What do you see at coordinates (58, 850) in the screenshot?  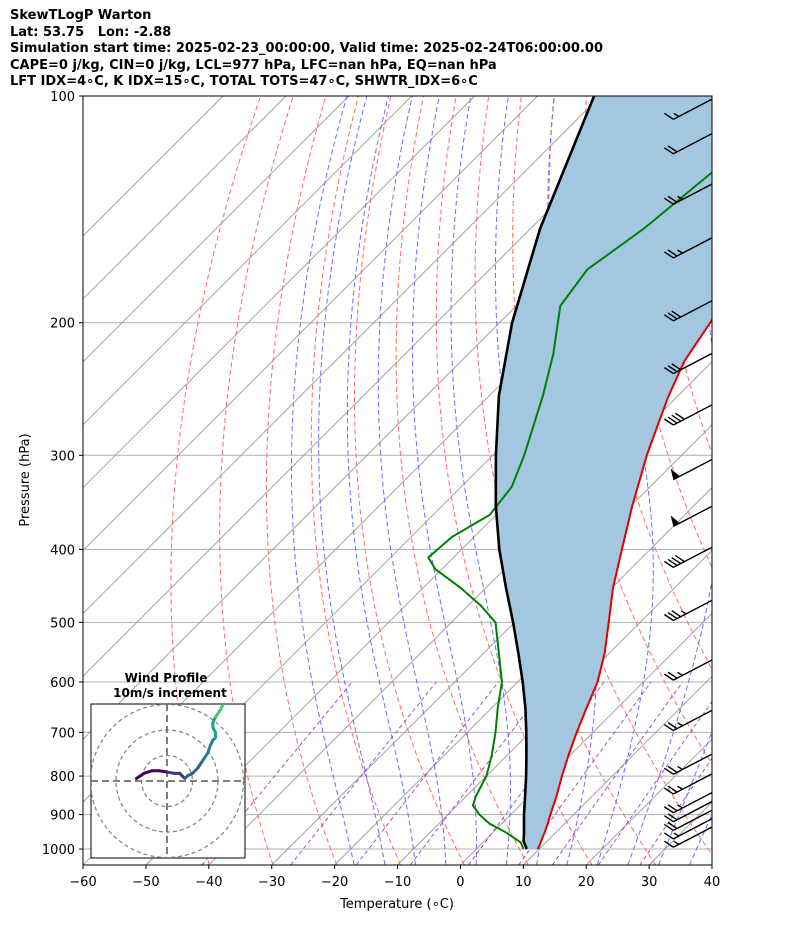 I see `y-tick-label: 1000` at bounding box center [58, 850].